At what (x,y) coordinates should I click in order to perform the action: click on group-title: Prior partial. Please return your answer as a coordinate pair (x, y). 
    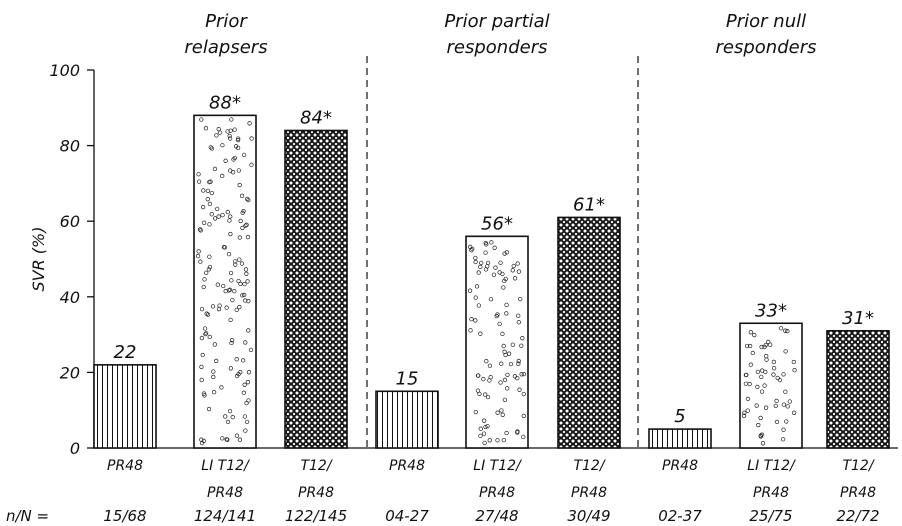
    Looking at the image, I should click on (496, 21).